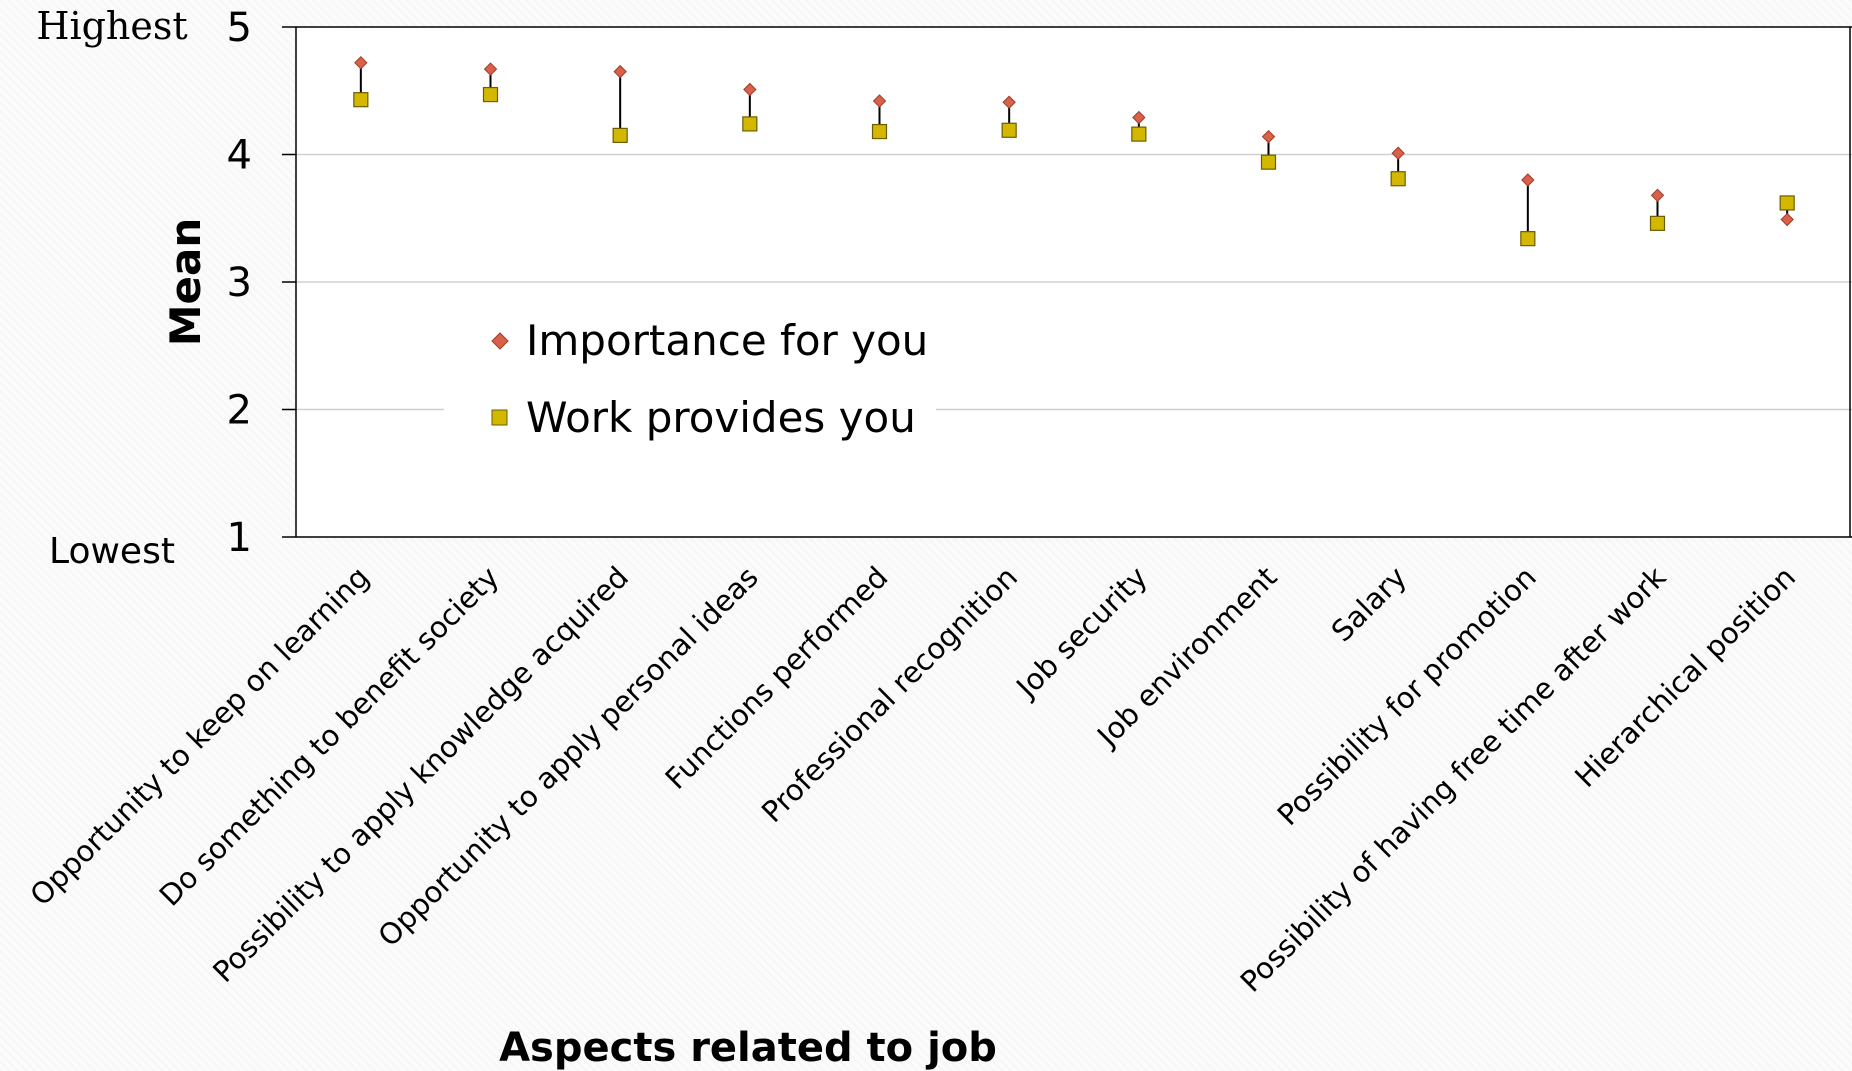 This screenshot has height=1071, width=1852. Describe the element at coordinates (776, 678) in the screenshot. I see `x-category-label: Functions performed` at that location.